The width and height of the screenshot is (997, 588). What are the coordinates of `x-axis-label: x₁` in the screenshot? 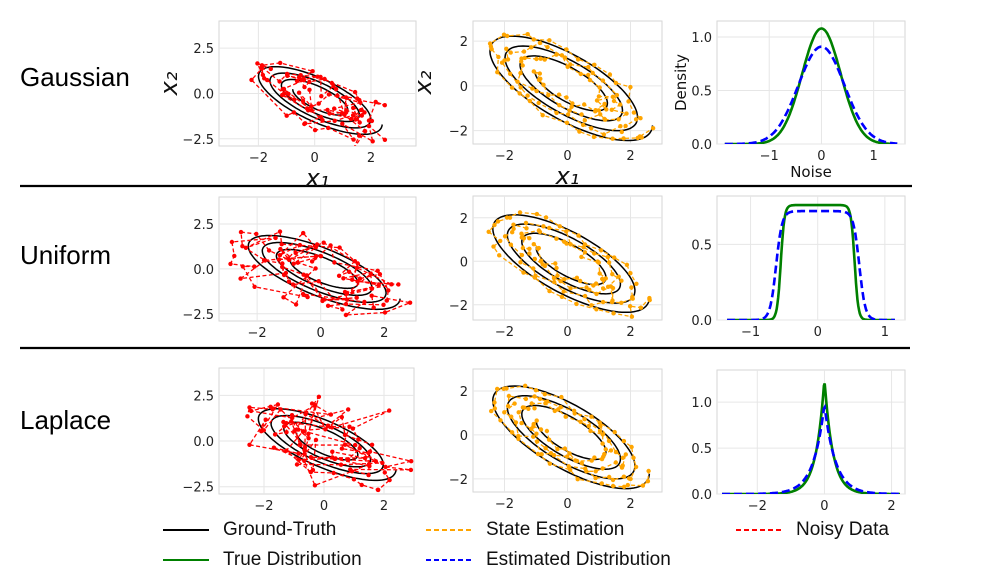 It's located at (567, 176).